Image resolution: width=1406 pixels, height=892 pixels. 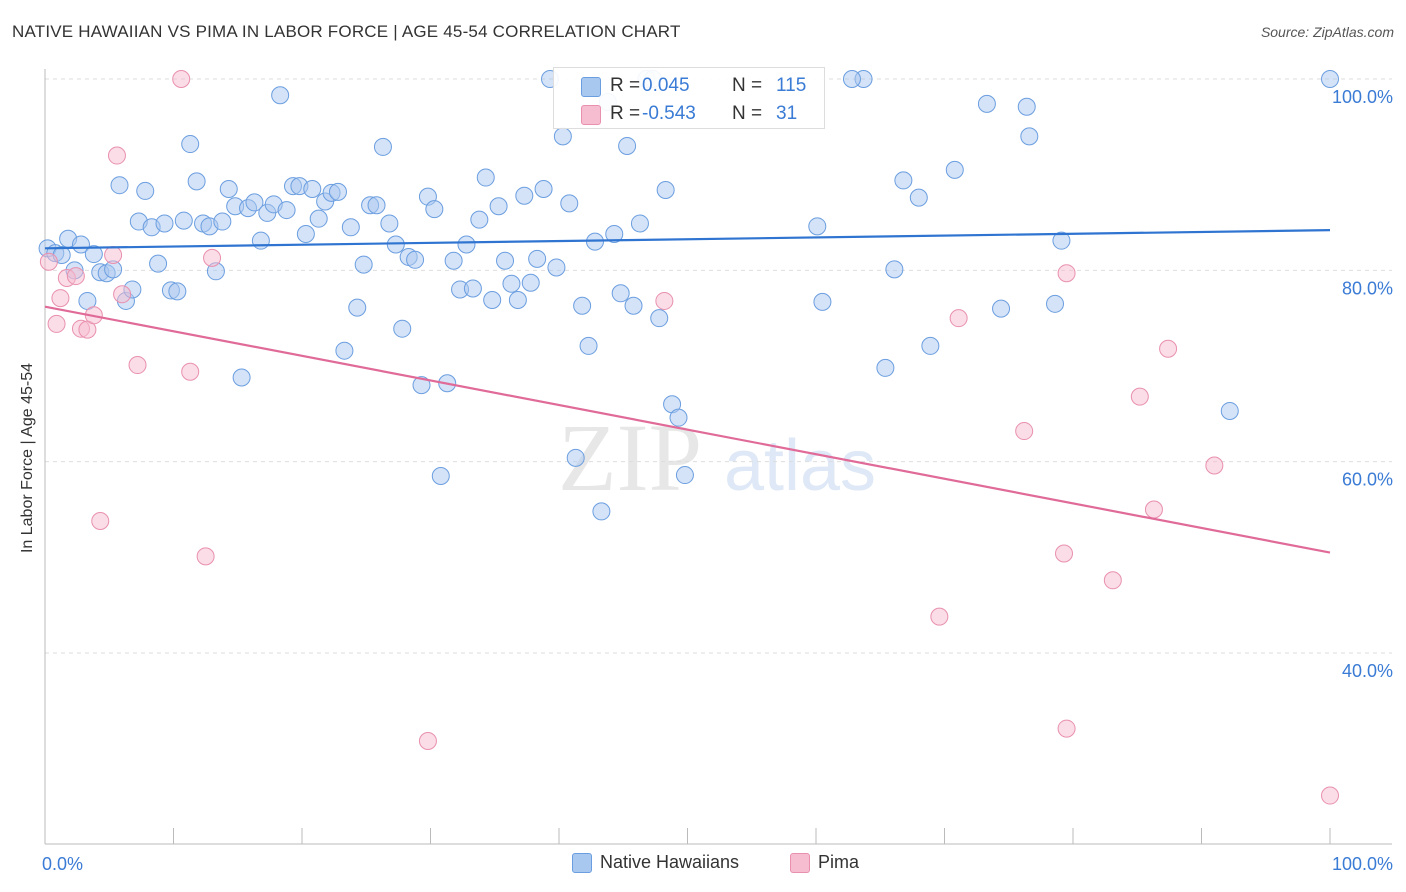 I want to click on y-tick-label: 100.0%, so click(x=1362, y=97).